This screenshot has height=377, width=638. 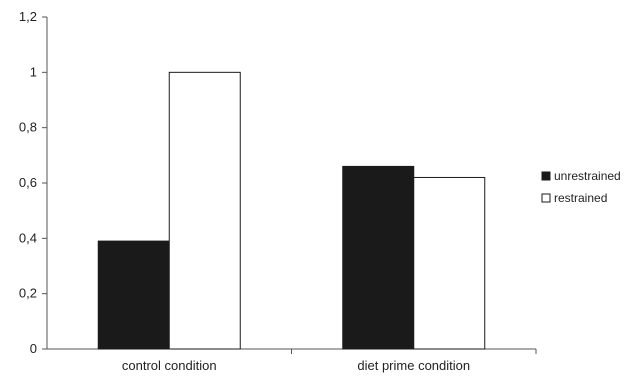 What do you see at coordinates (546, 198) in the screenshot?
I see `legend-swatch-restrained` at bounding box center [546, 198].